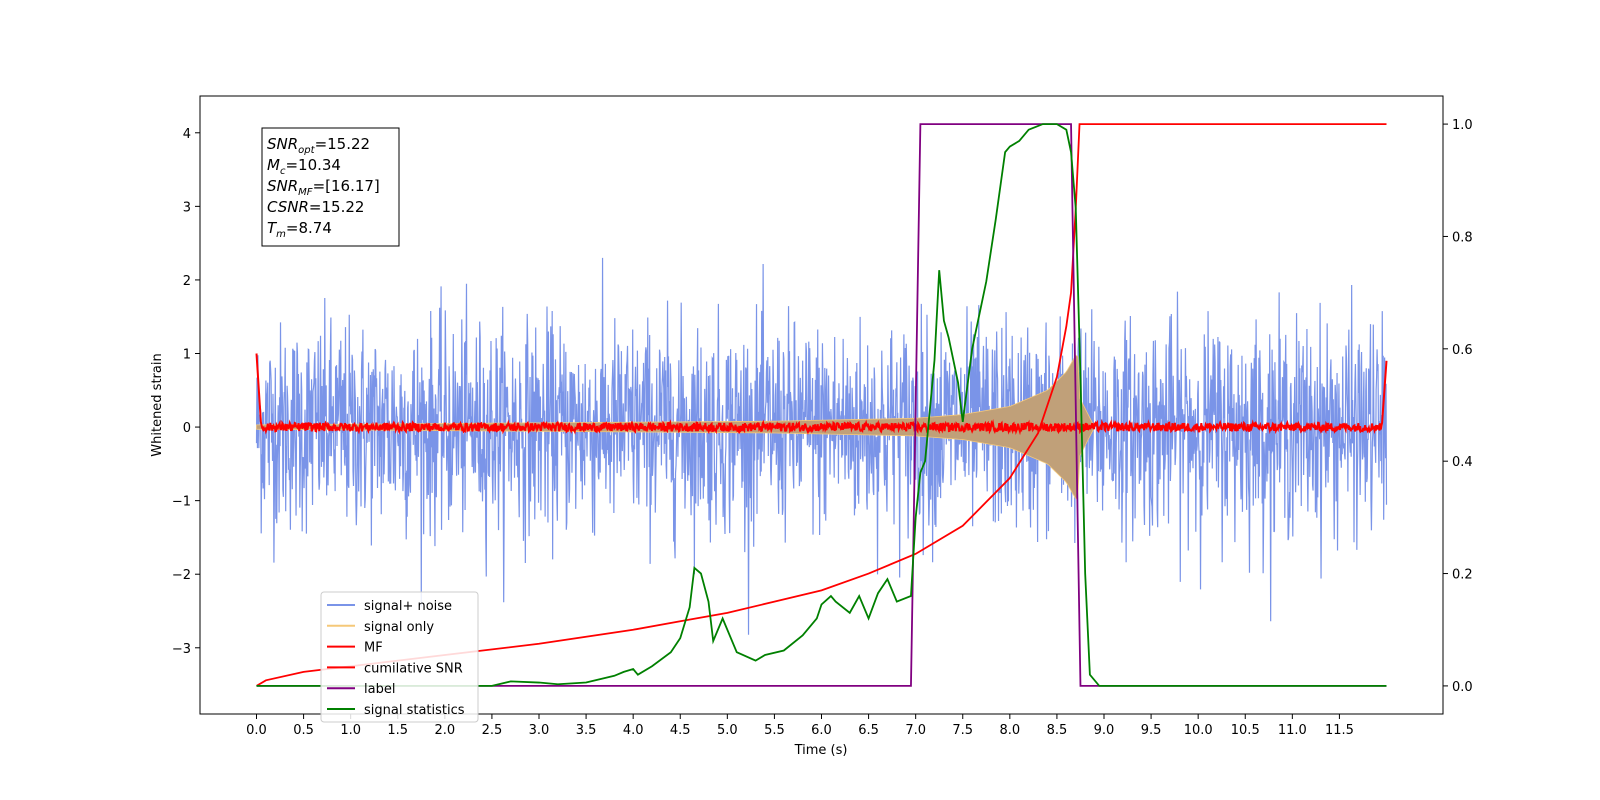  I want to click on x-tick-label: 9.5, so click(1151, 730).